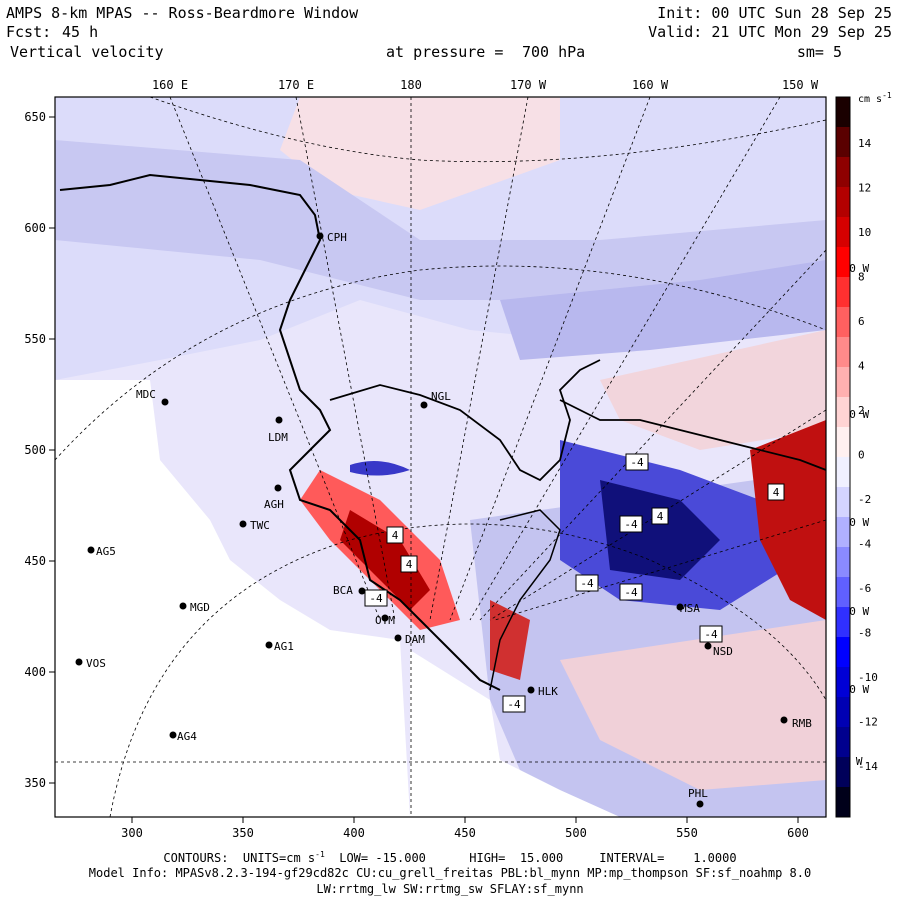 The width and height of the screenshot is (900, 900). What do you see at coordinates (515, 733) in the screenshot?
I see `no-data-south` at bounding box center [515, 733].